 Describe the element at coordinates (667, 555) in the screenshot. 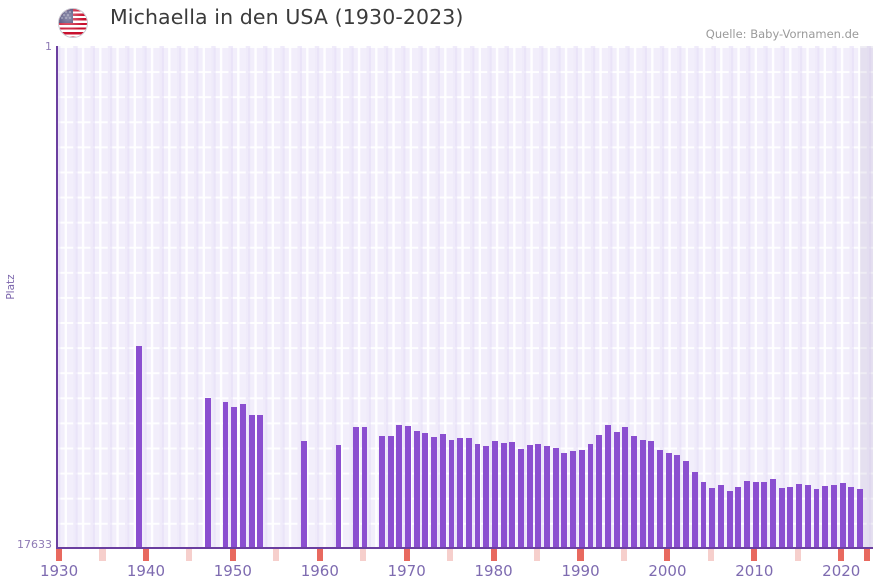

I see `x-tick-2000` at that location.